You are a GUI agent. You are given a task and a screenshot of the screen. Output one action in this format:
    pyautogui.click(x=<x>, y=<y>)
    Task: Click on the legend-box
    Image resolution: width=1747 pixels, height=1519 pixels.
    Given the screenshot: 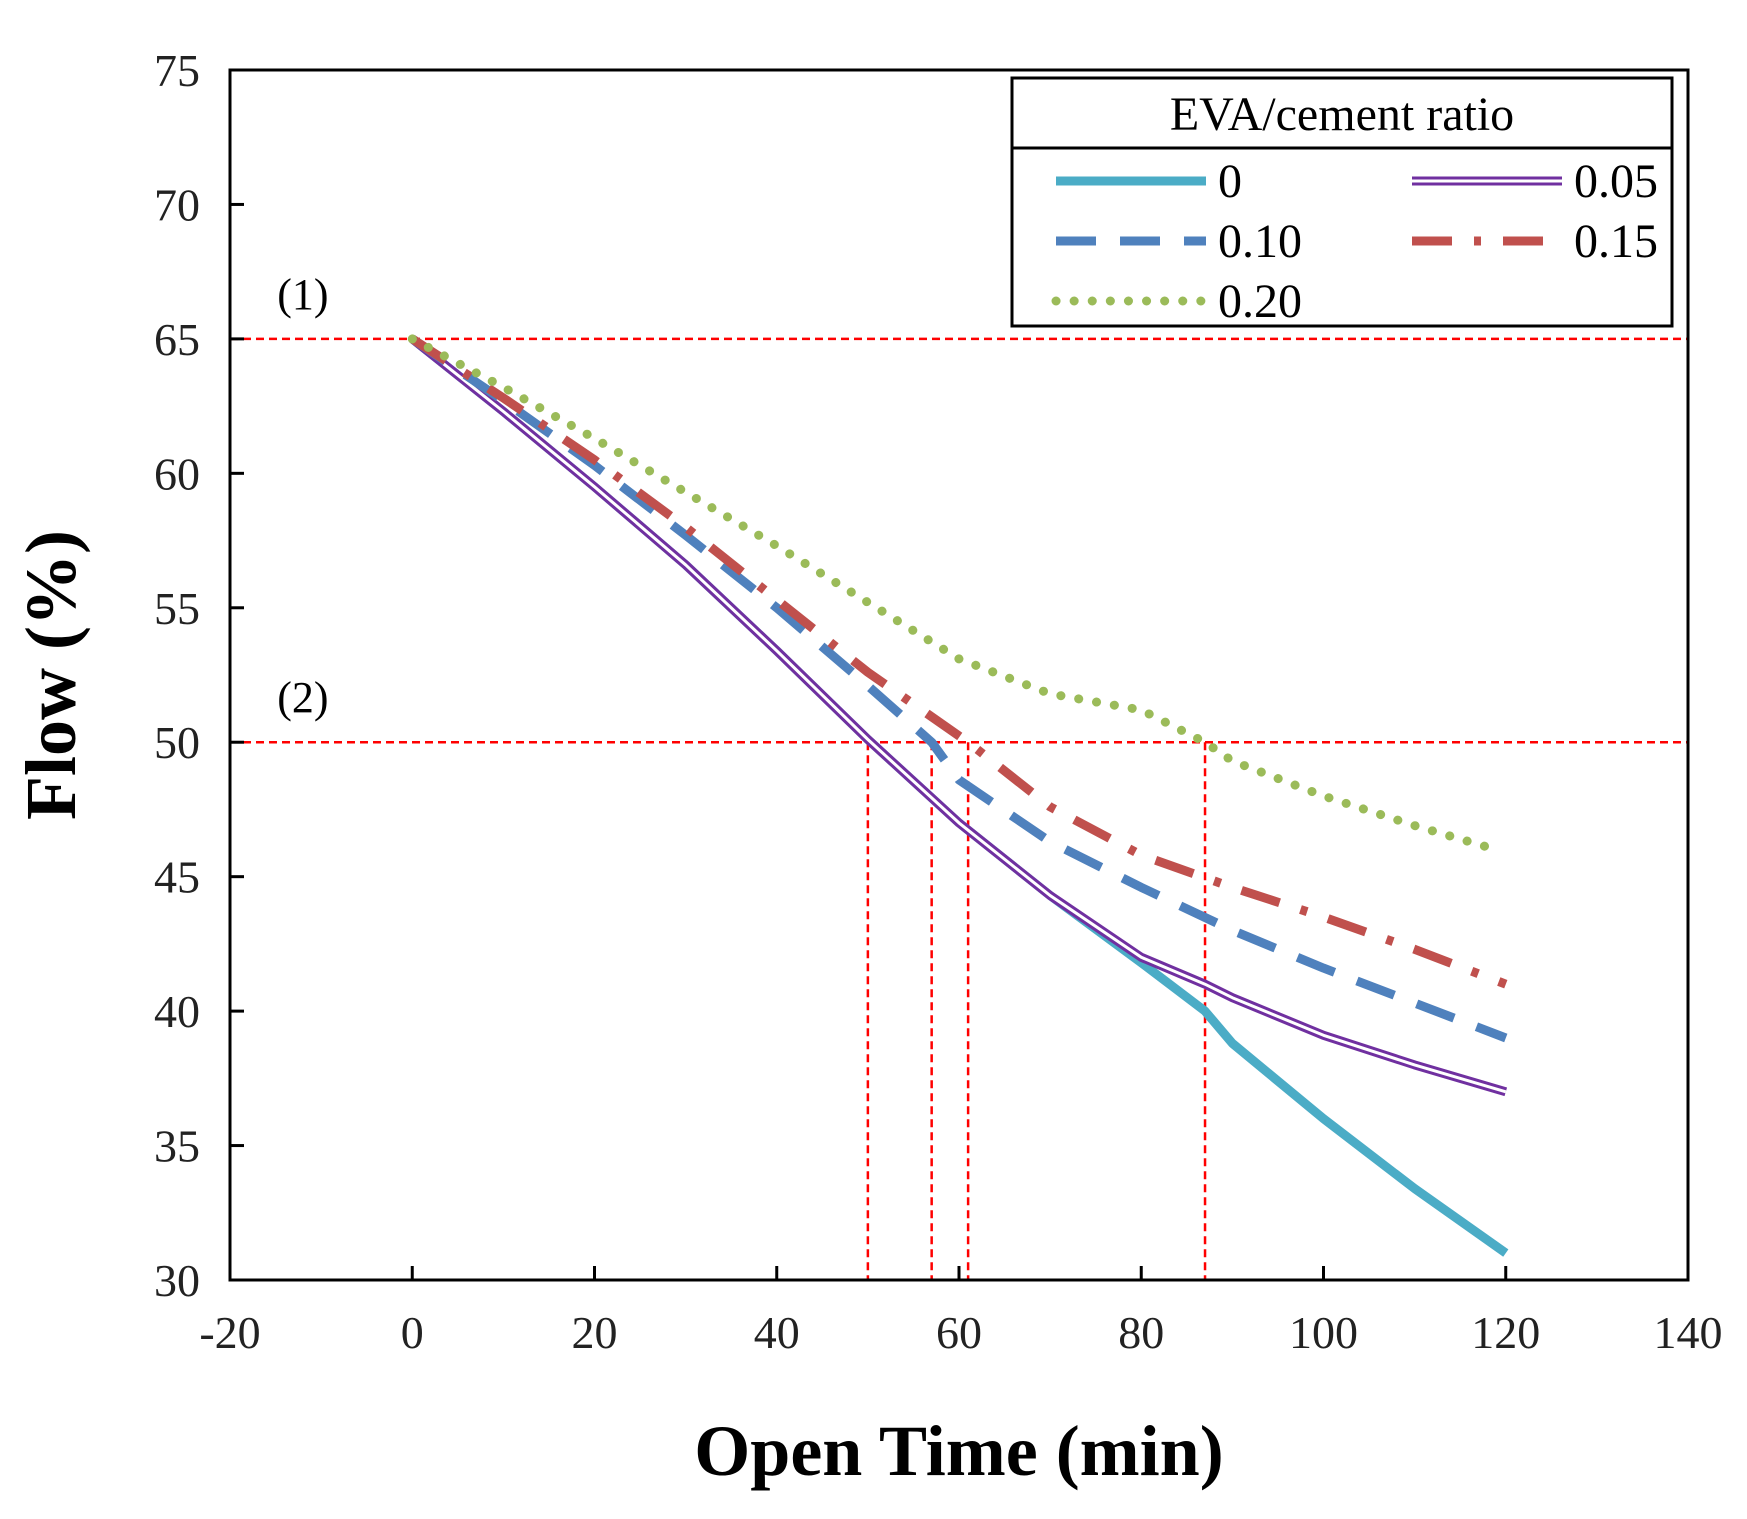 What is the action you would take?
    pyautogui.click(x=1342, y=202)
    